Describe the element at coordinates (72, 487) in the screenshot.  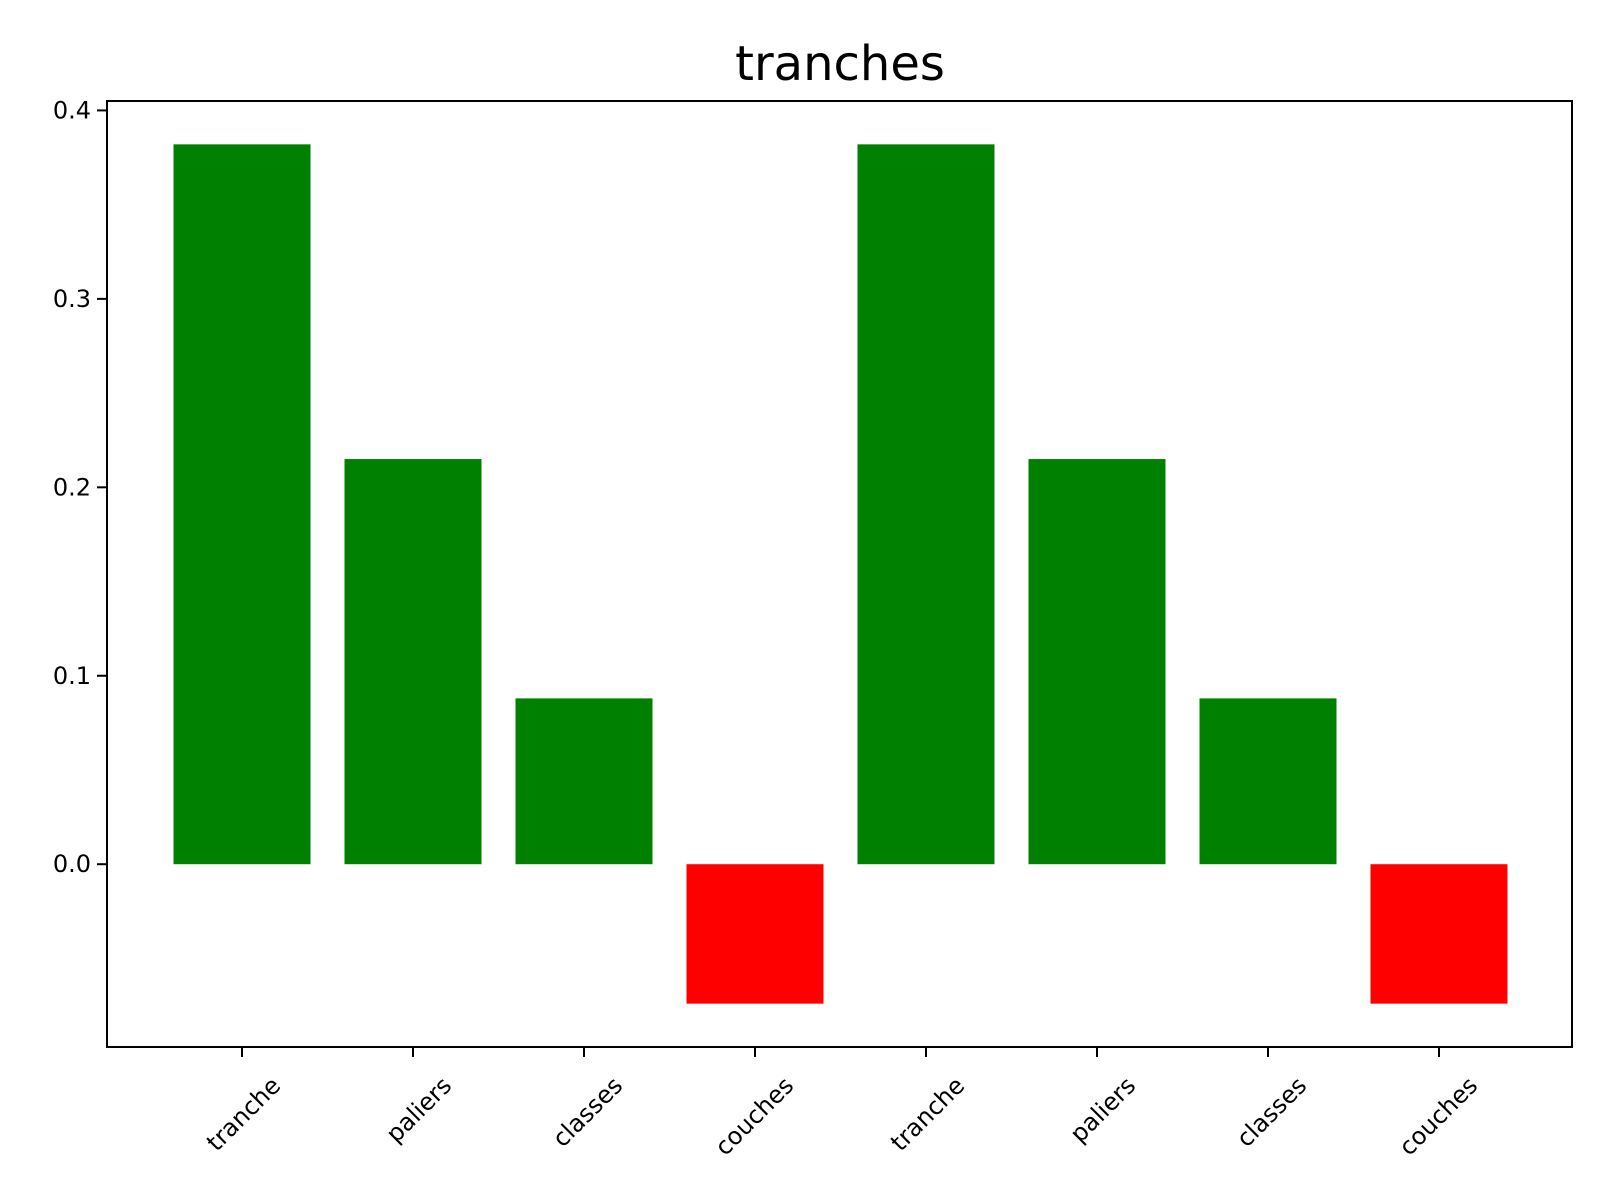
I see `y-tick-label: 0.2` at that location.